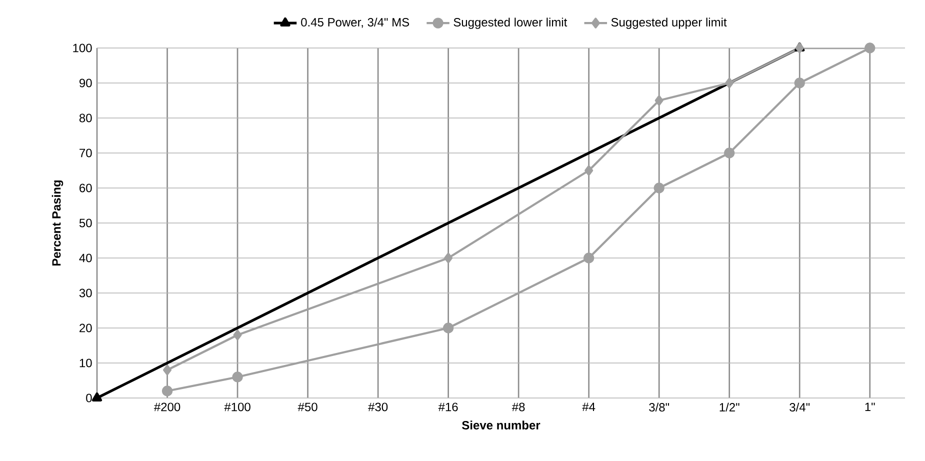 Image resolution: width=925 pixels, height=461 pixels. Describe the element at coordinates (355, 23) in the screenshot. I see `legend-label: 0.45 Power, 3/4" MS` at that location.